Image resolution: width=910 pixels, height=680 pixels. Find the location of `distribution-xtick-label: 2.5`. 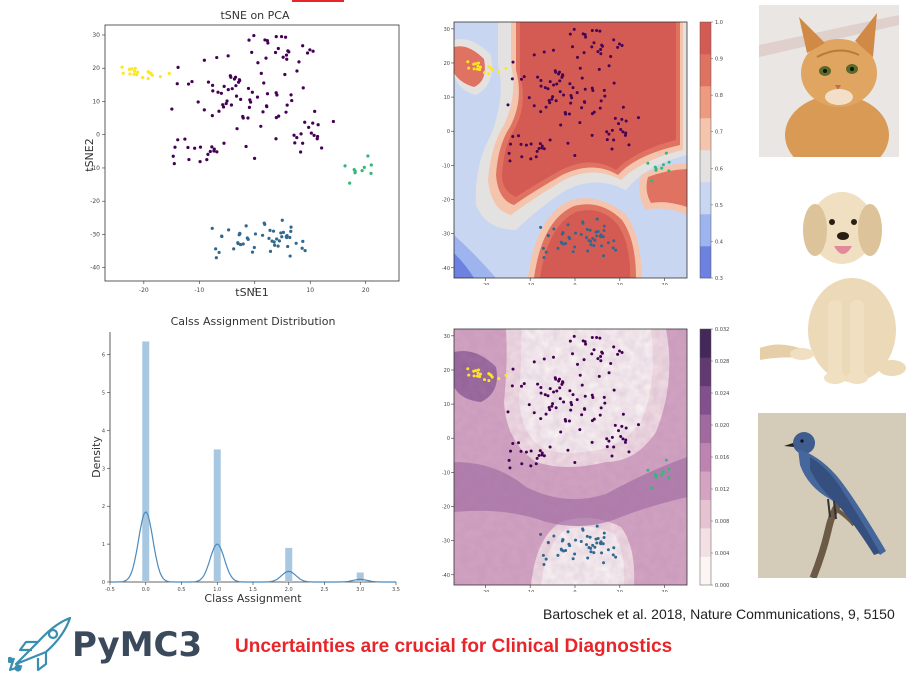

distribution-xtick-label: 2.5 is located at coordinates (325, 590).